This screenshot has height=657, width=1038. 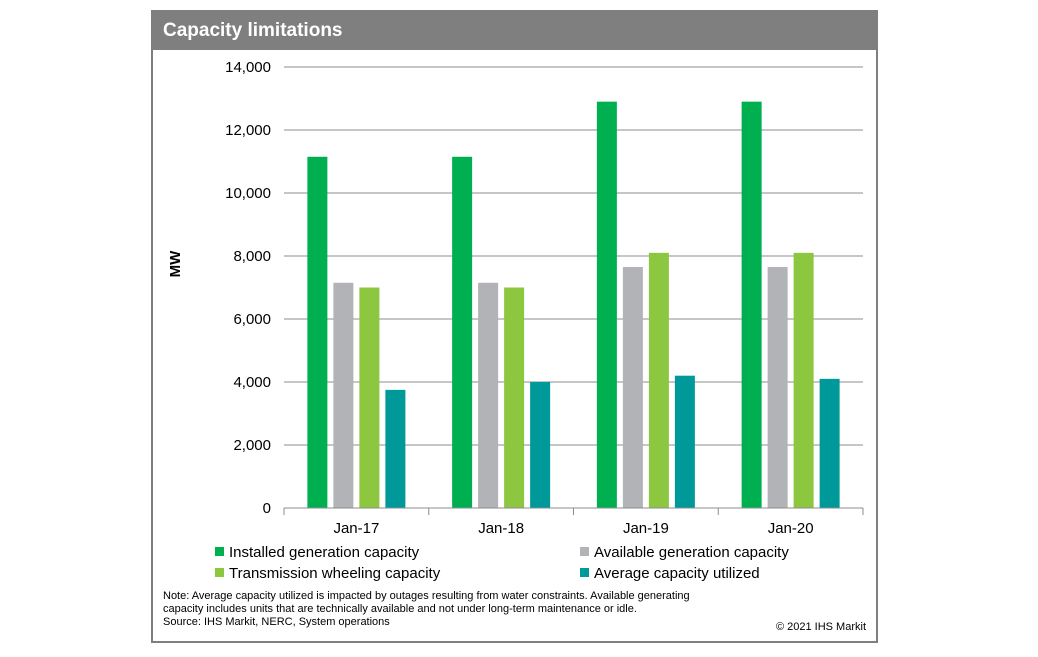 What do you see at coordinates (501, 528) in the screenshot?
I see `x-tick-label: Jan-18` at bounding box center [501, 528].